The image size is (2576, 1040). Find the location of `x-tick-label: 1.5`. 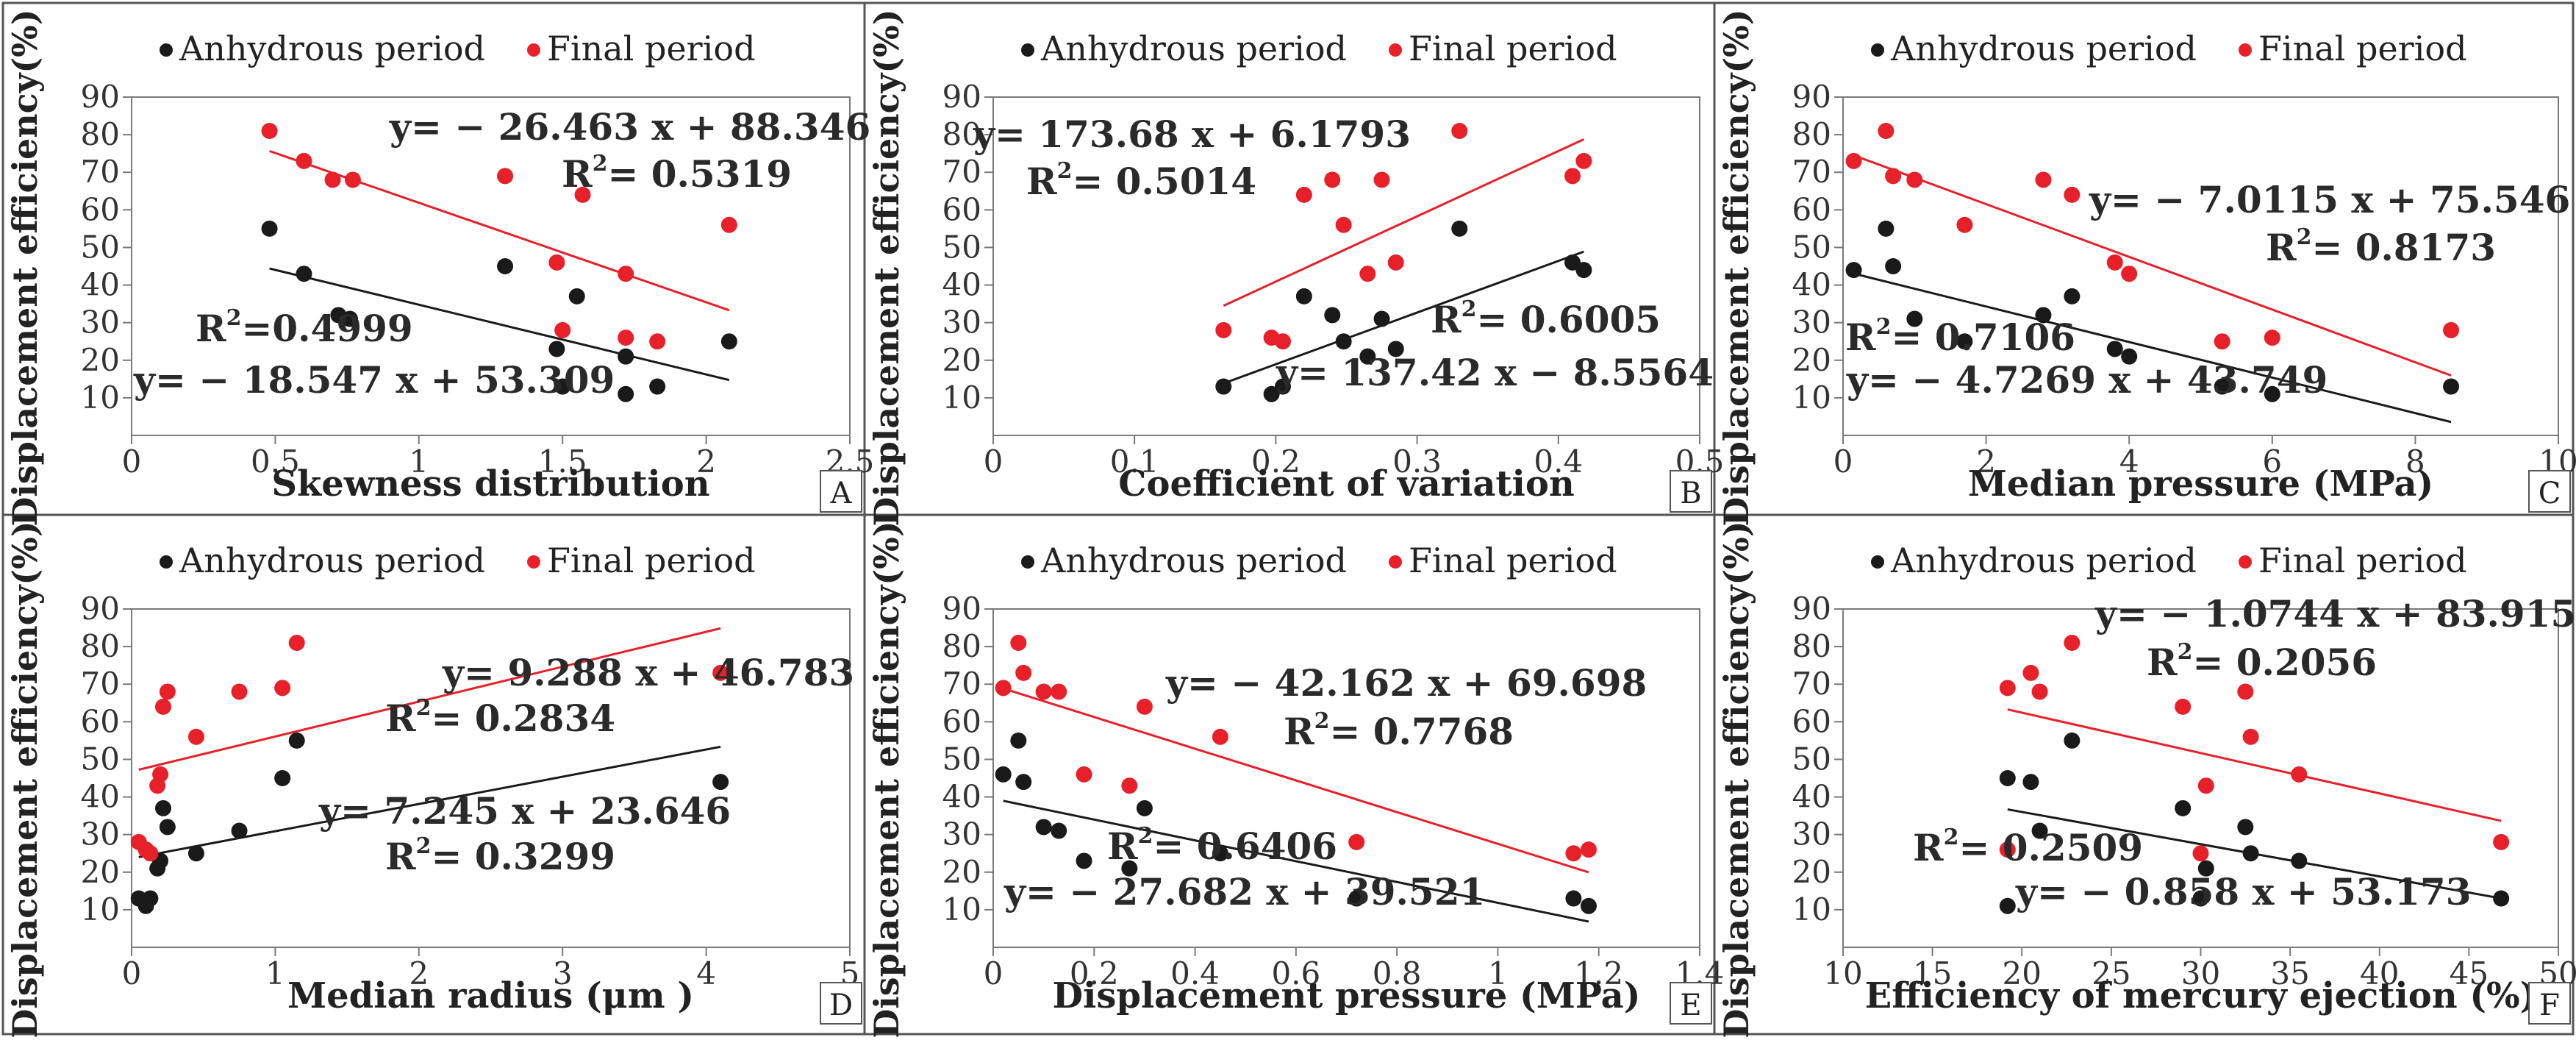

x-tick-label: 1.5 is located at coordinates (562, 462).